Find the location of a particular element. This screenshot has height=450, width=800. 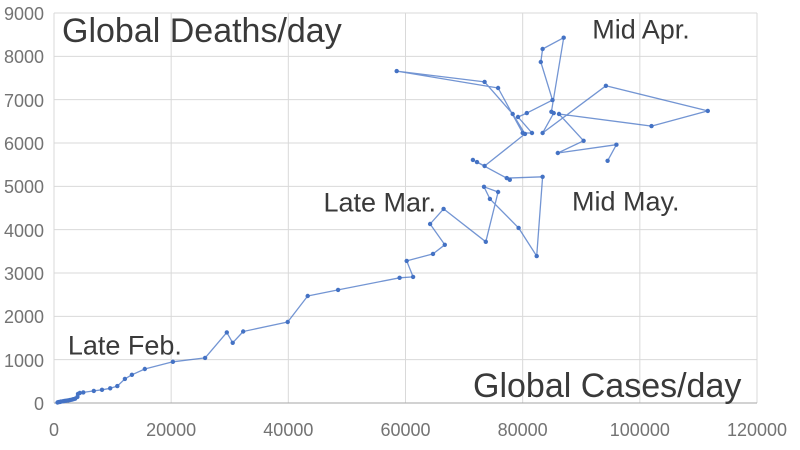

y-tick-label: 5000 is located at coordinates (23, 187).